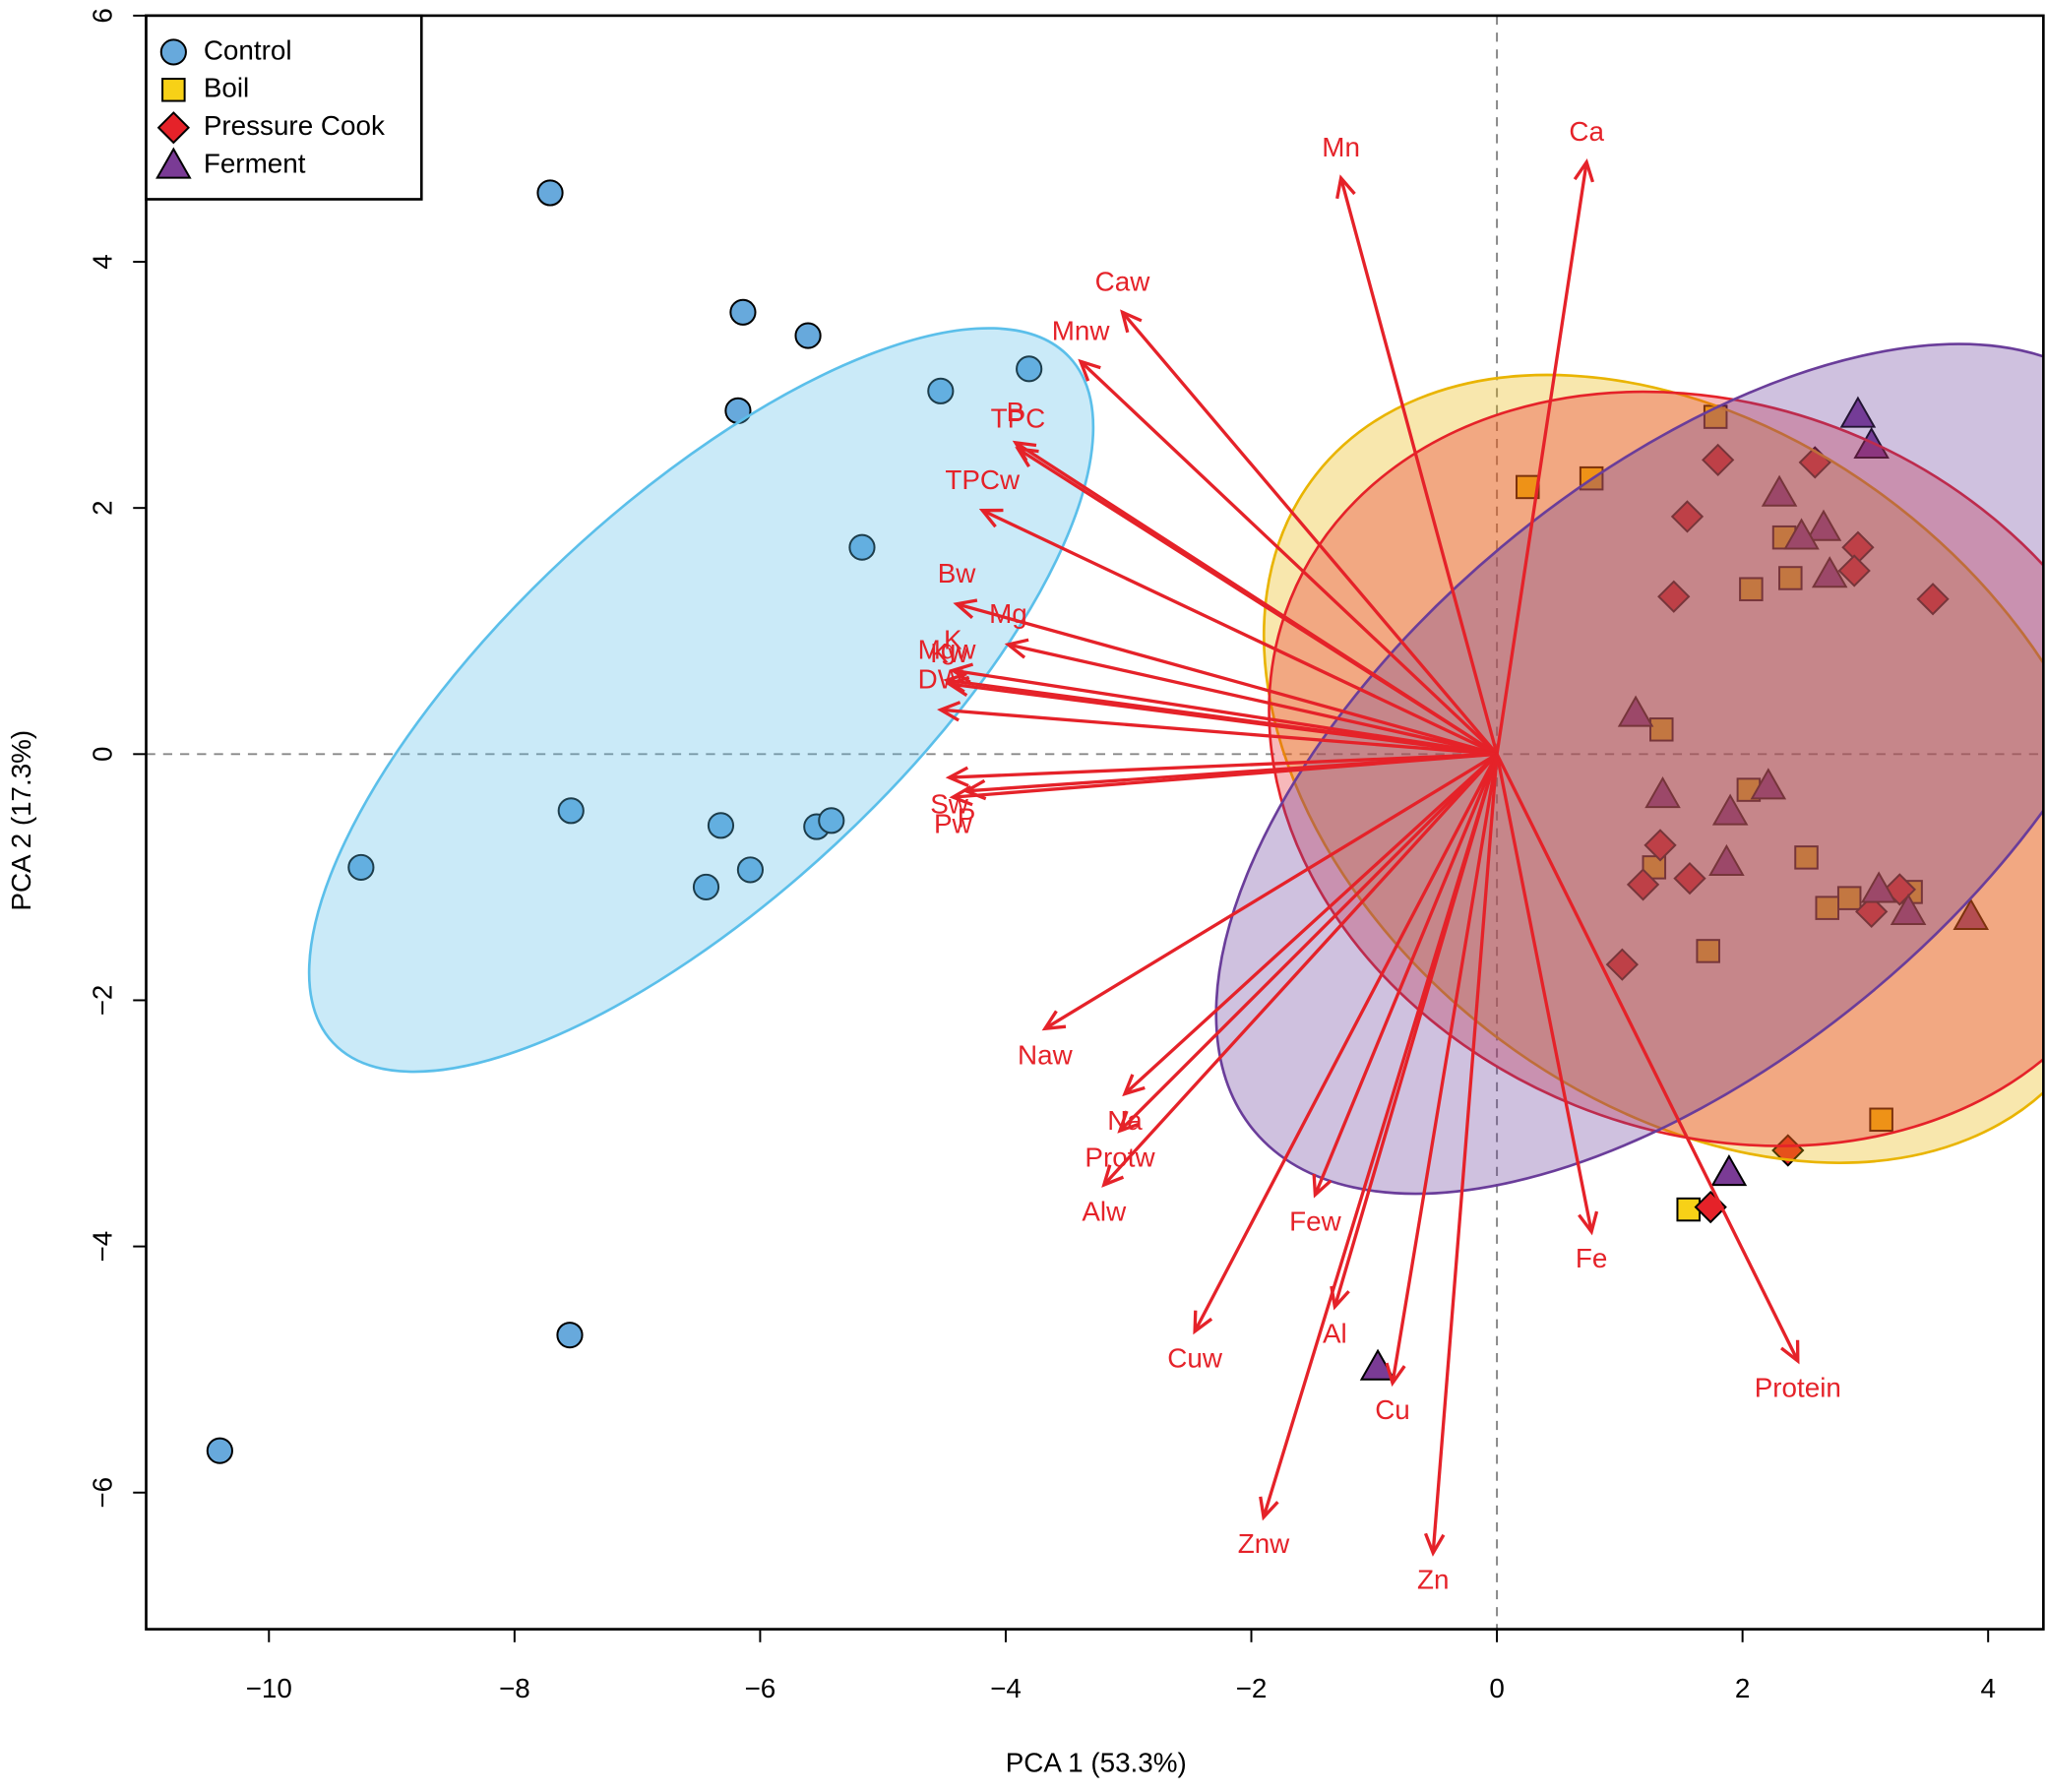 The image size is (2046, 1792). I want to click on loading-label: Pw, so click(953, 824).